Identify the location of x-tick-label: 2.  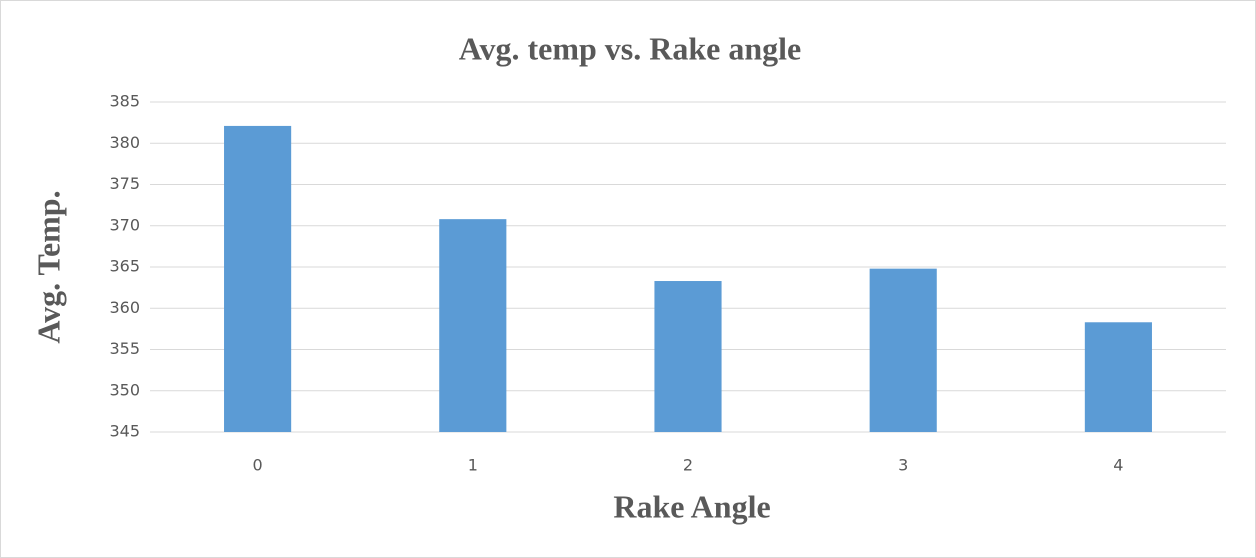
(688, 465).